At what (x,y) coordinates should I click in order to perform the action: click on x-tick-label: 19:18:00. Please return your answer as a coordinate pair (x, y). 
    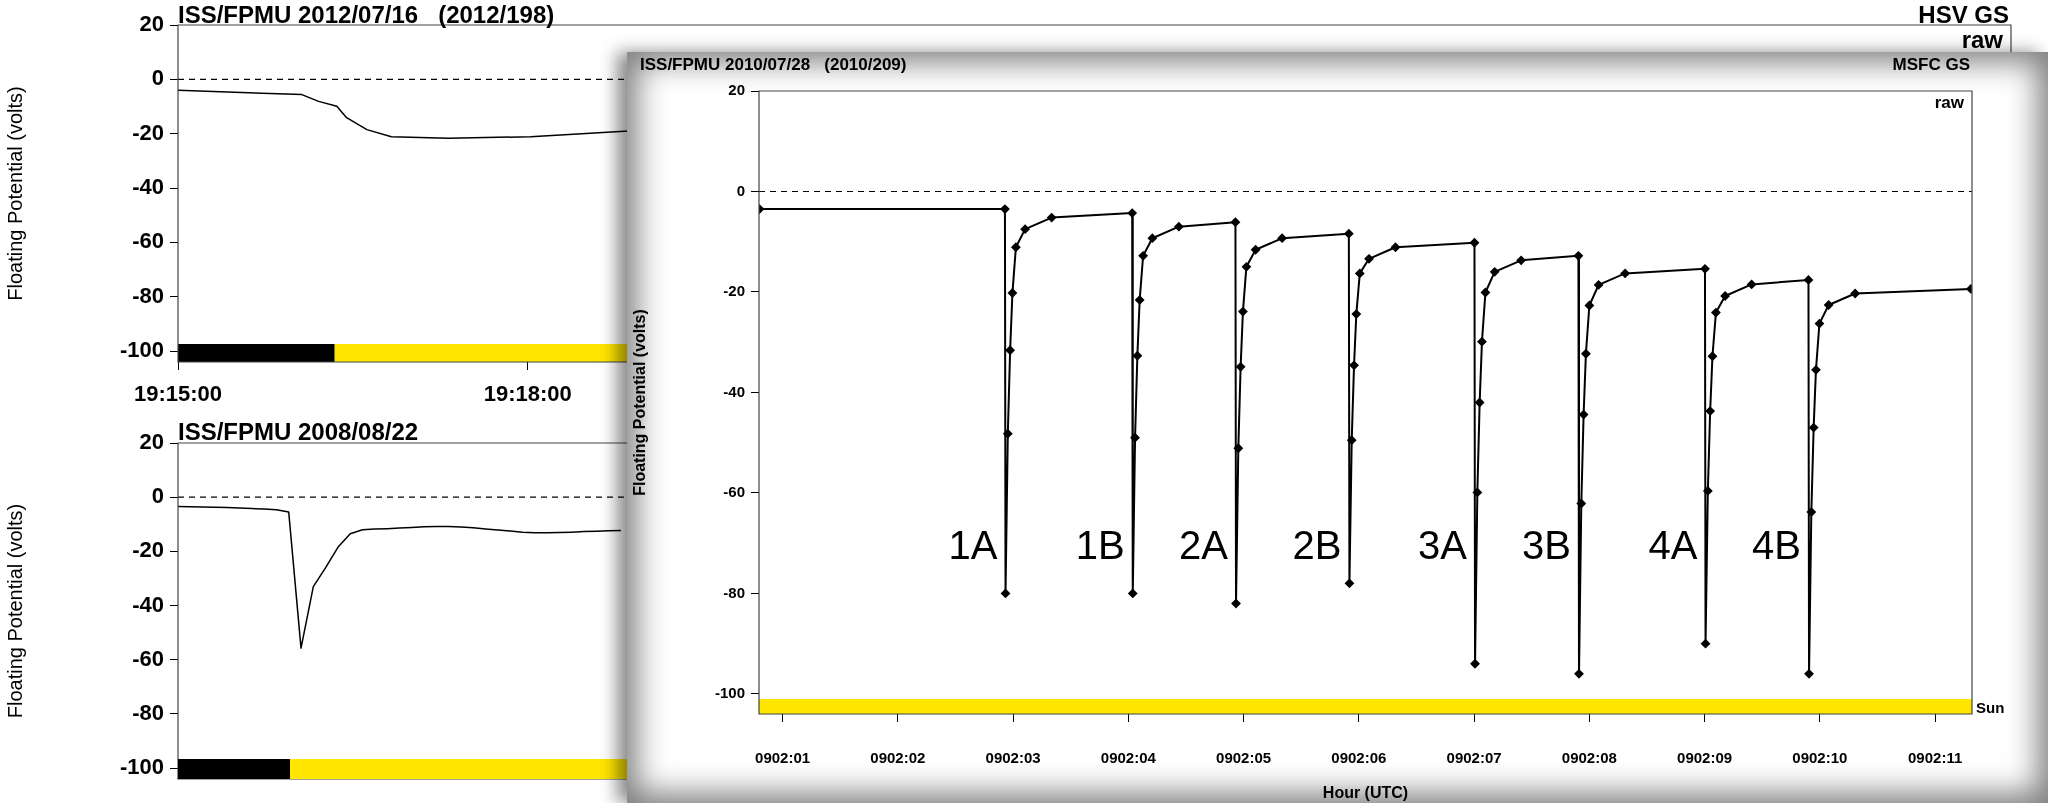
    Looking at the image, I should click on (527, 394).